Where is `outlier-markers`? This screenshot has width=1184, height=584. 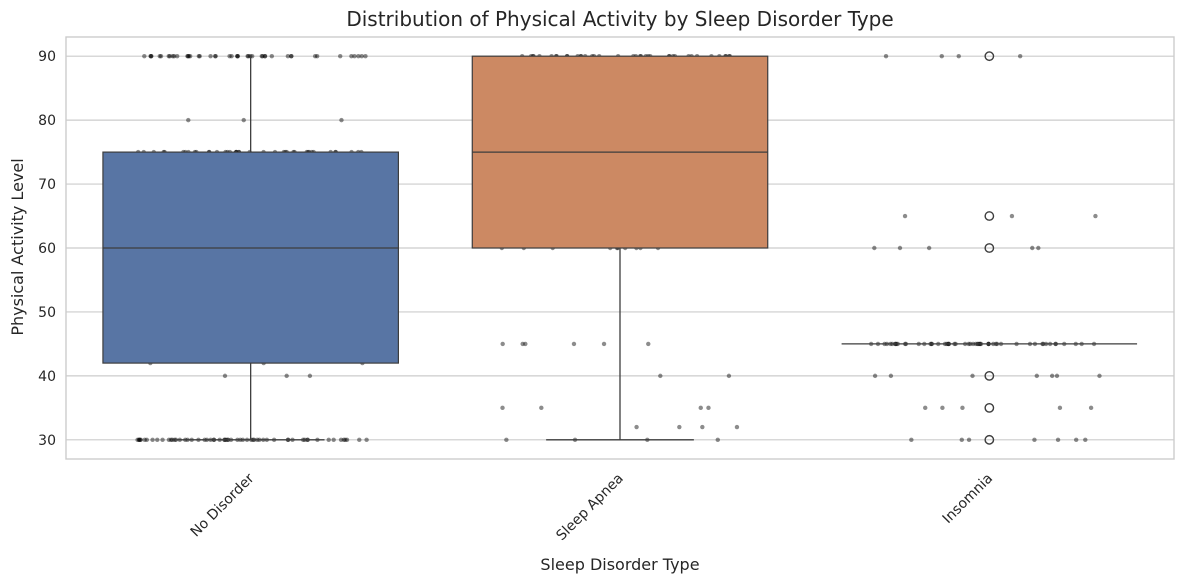 outlier-markers is located at coordinates (989, 248).